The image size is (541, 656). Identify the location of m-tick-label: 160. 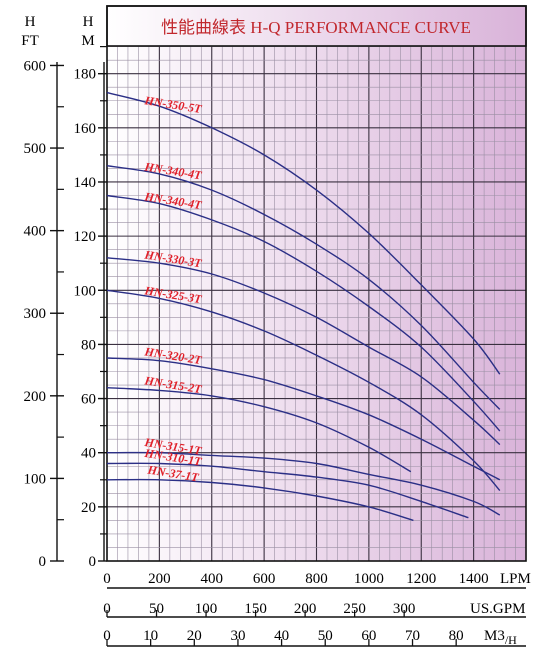
(85, 129).